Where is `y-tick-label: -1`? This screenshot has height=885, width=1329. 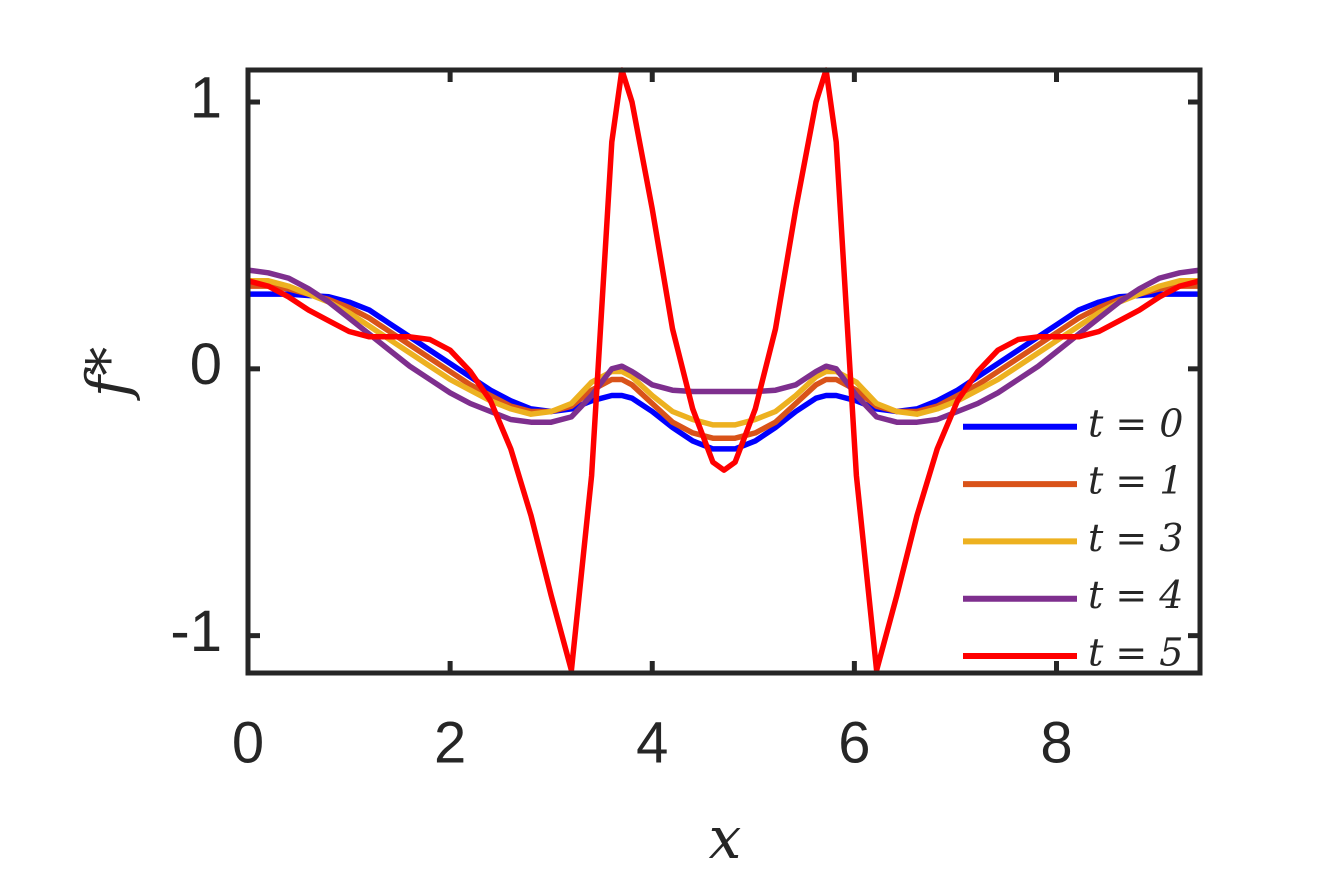
y-tick-label: -1 is located at coordinates (196, 631).